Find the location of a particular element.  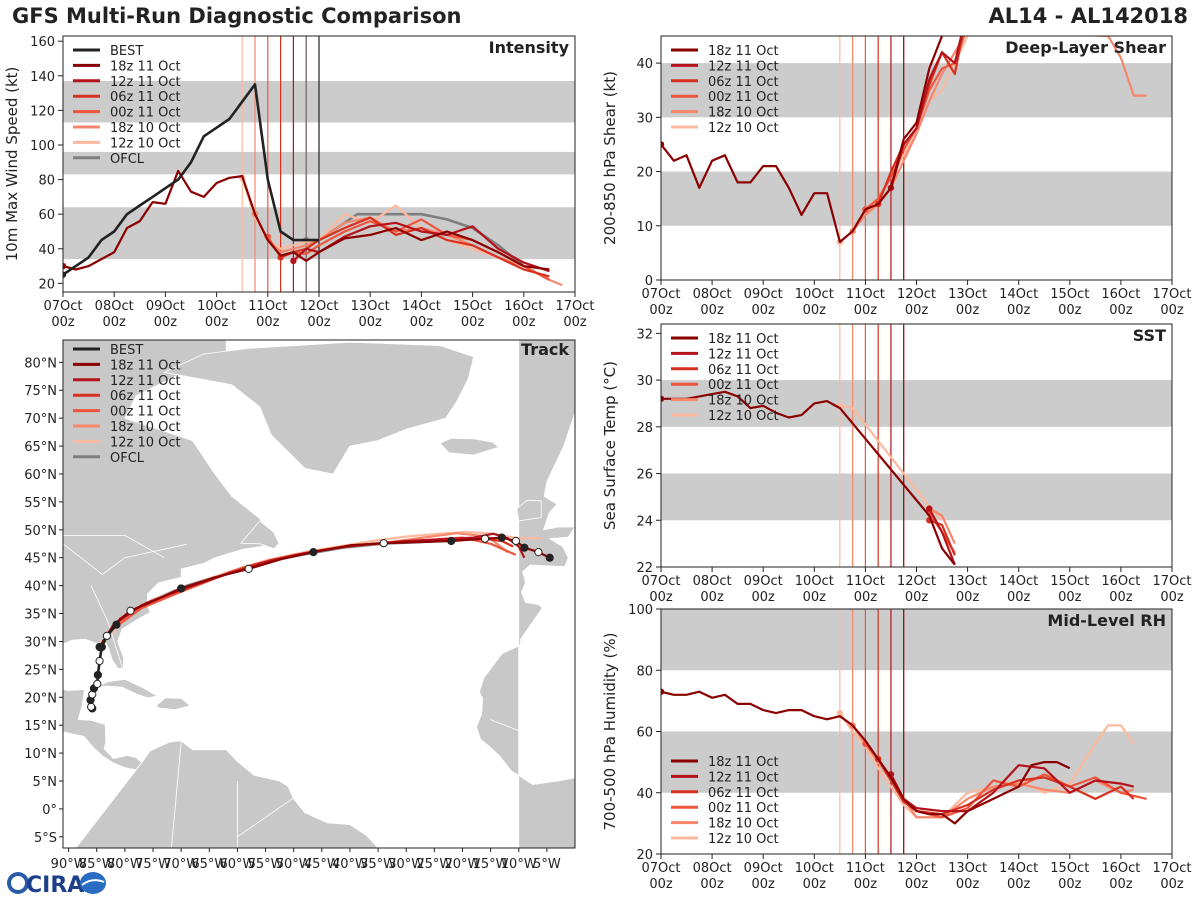

track-lon-label: 75°W is located at coordinates (153, 864).